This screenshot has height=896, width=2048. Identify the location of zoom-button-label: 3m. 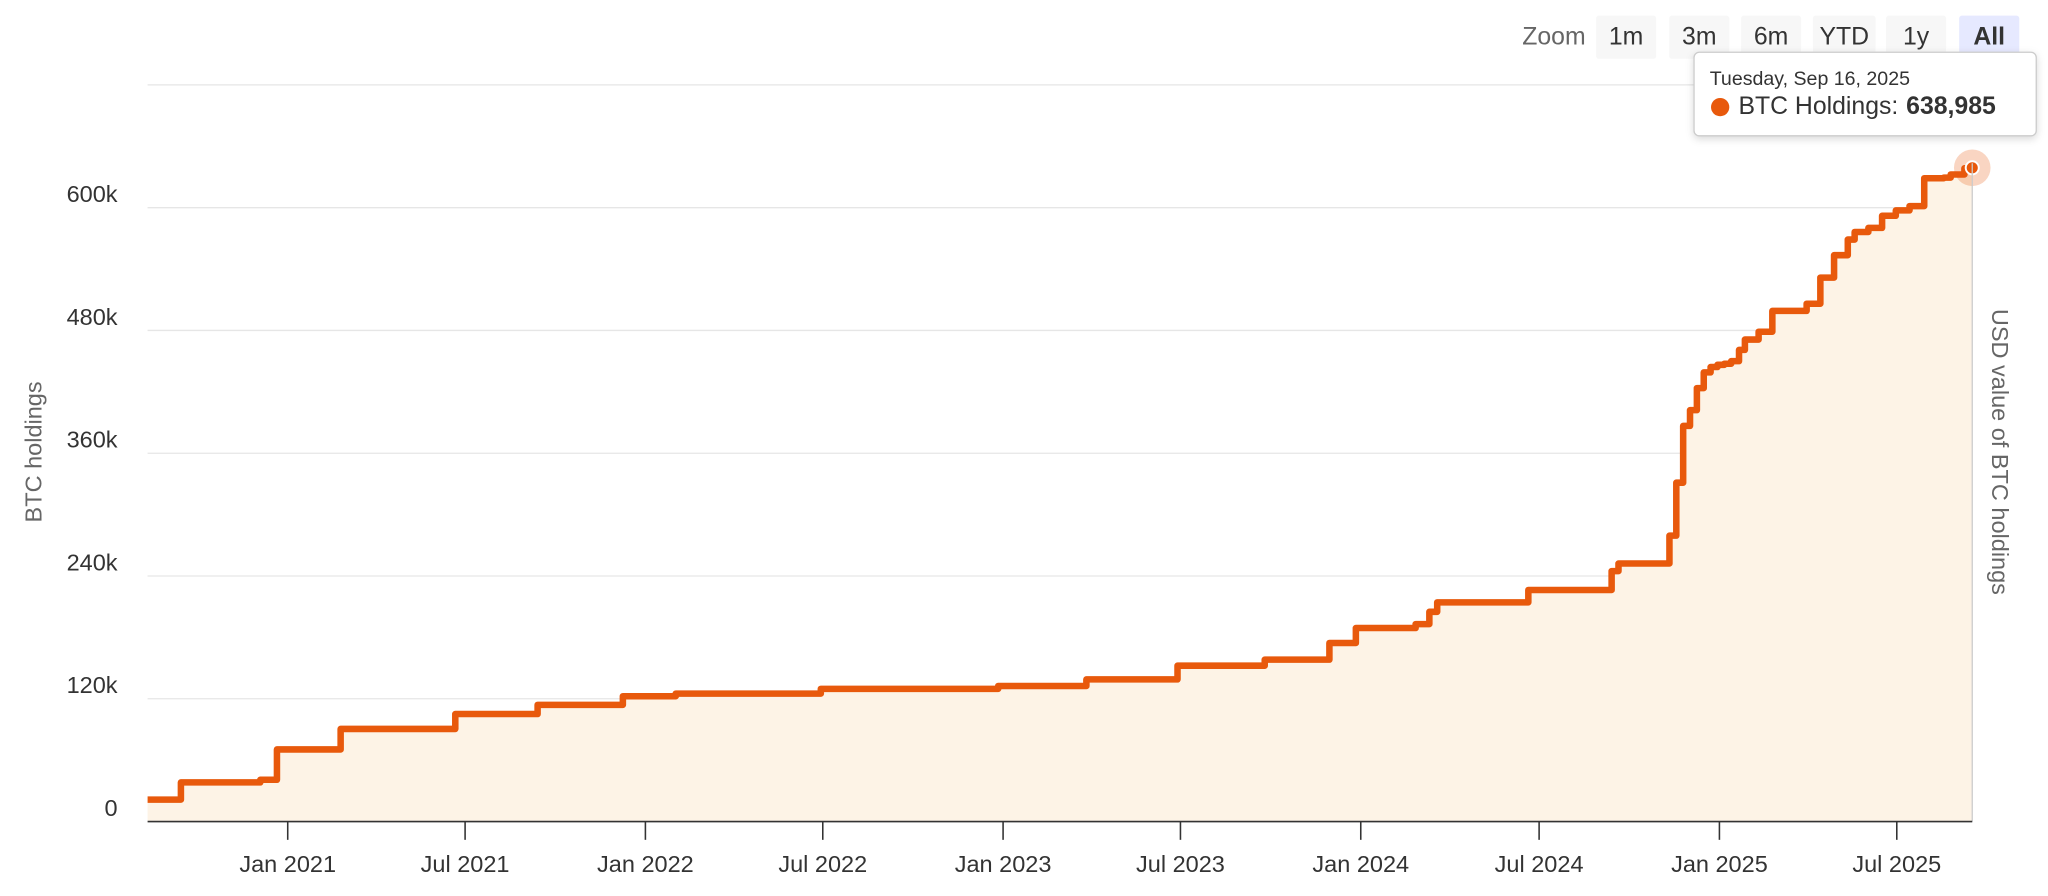
(1699, 36).